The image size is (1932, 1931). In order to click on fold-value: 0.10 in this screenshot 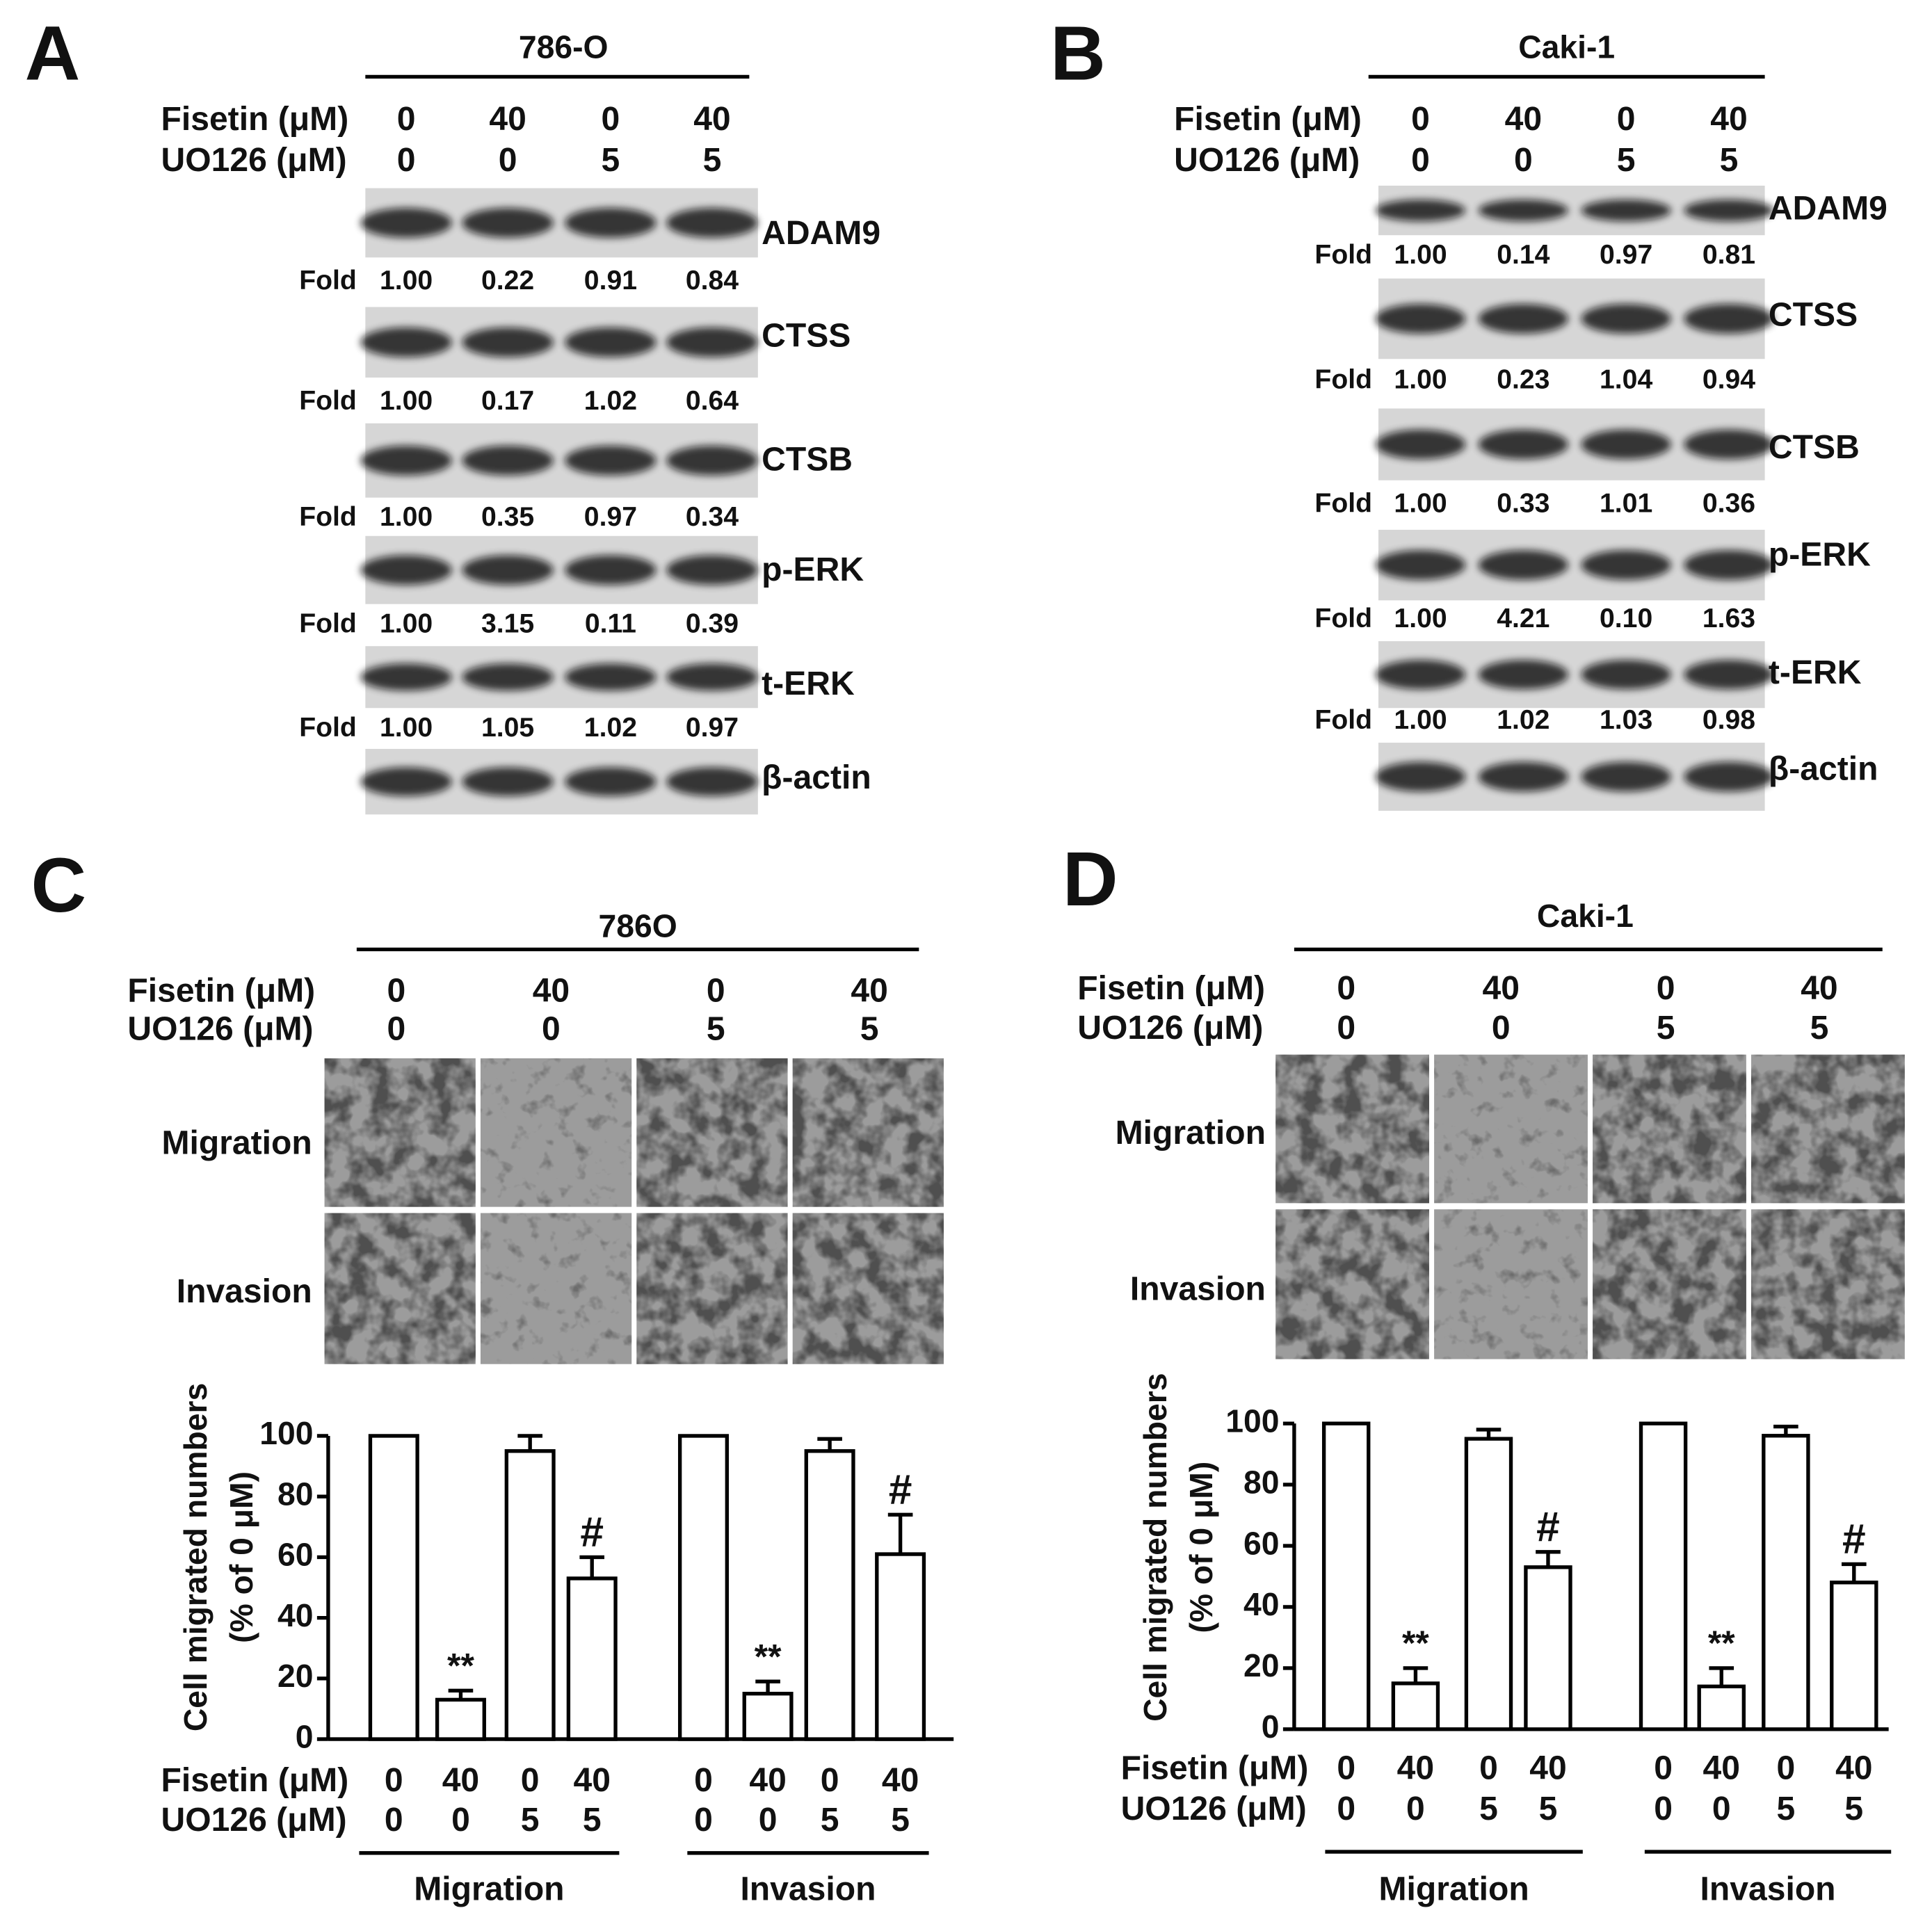, I will do `click(1626, 618)`.